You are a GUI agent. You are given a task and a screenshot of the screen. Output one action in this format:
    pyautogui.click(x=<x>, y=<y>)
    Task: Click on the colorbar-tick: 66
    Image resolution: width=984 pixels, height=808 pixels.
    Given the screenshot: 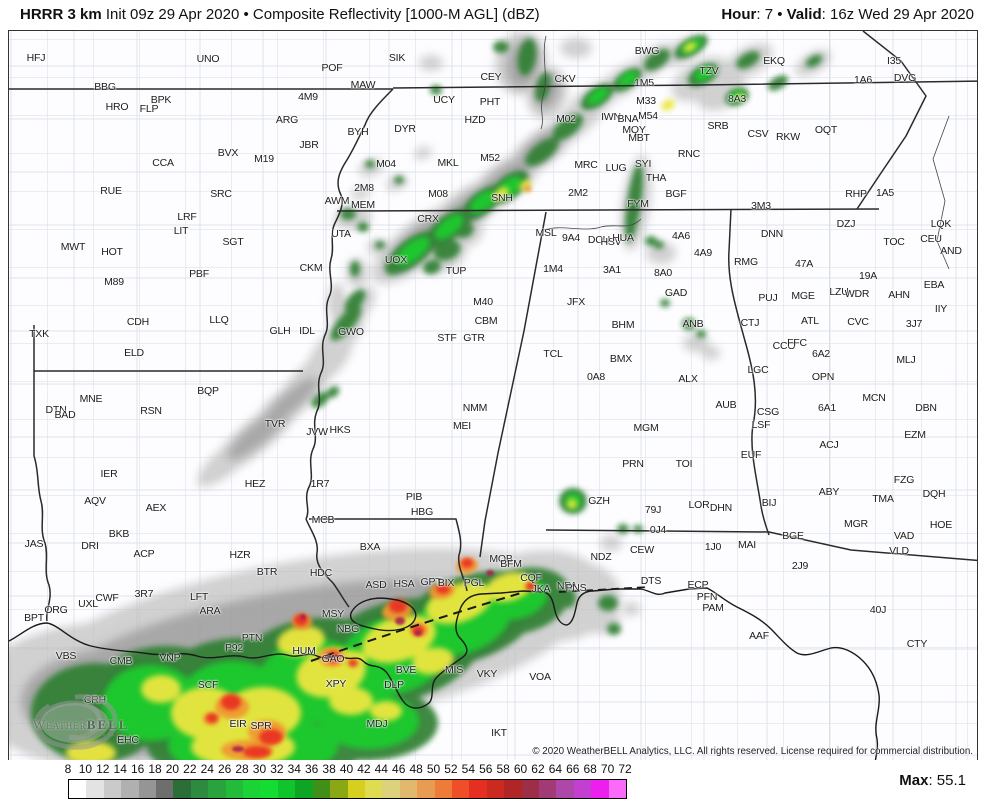 What is the action you would take?
    pyautogui.click(x=573, y=769)
    